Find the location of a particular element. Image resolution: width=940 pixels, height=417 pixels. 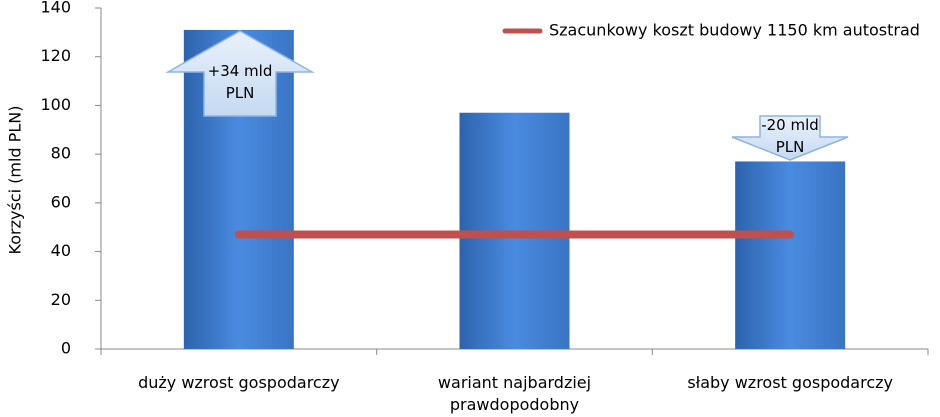

y-tick-label: 60 is located at coordinates (61, 201).